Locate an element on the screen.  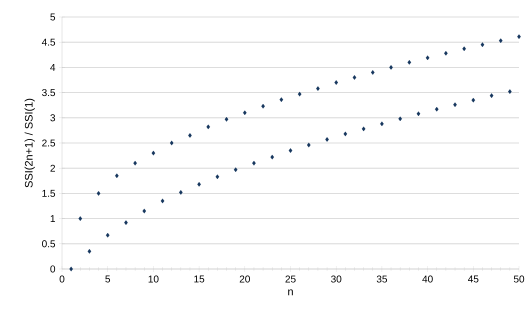
y-tick-label: 3.5 is located at coordinates (49, 92).